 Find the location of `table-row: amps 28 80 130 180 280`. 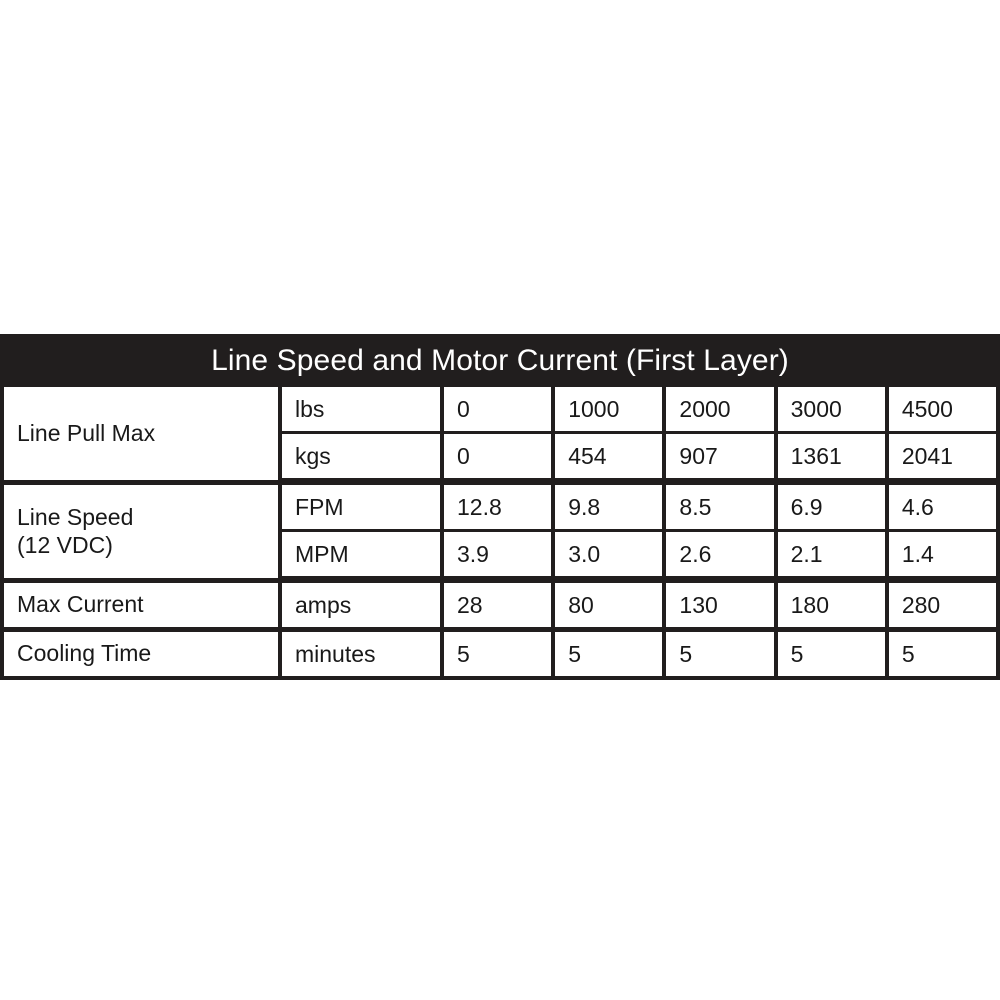

table-row: amps 28 80 130 180 280 is located at coordinates (639, 605).